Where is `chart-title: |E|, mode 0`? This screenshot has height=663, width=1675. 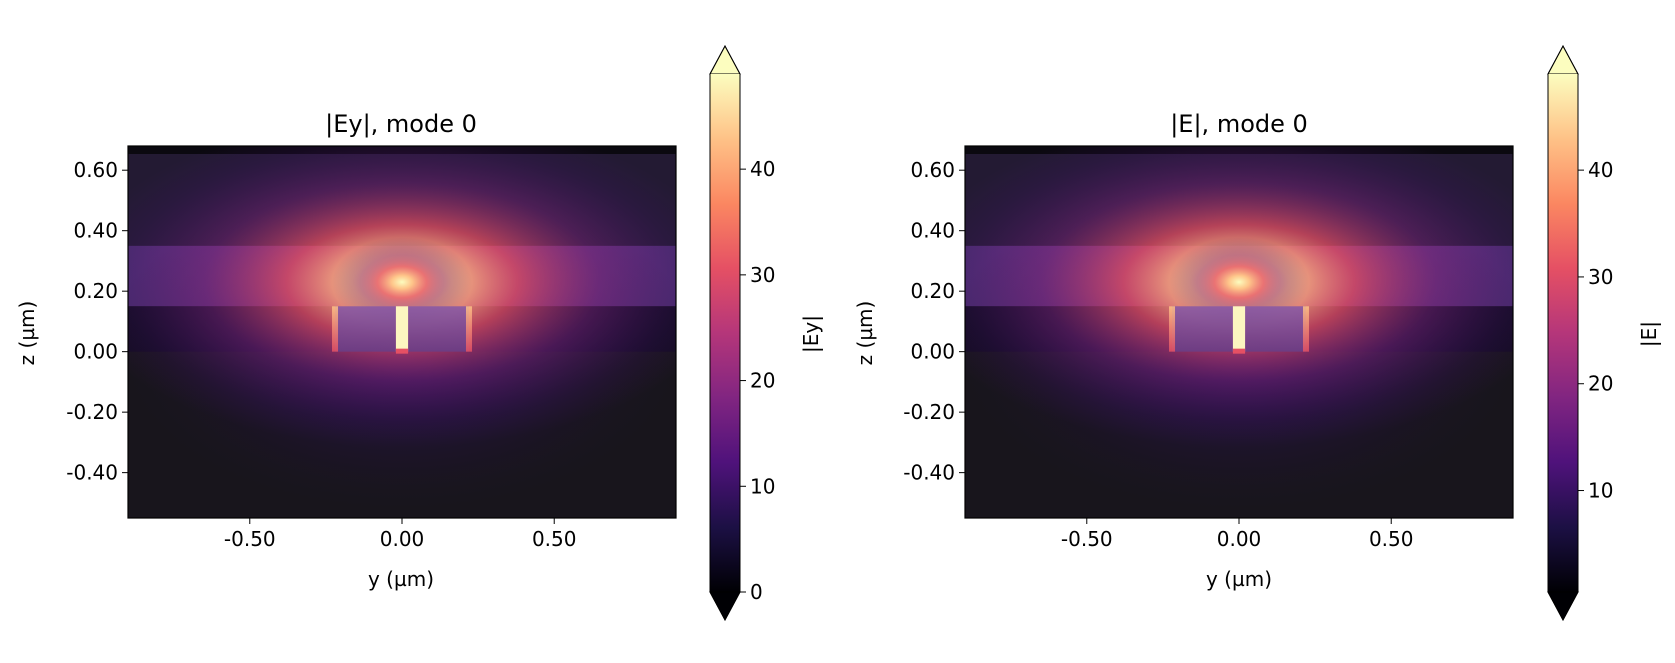 chart-title: |E|, mode 0 is located at coordinates (1239, 124).